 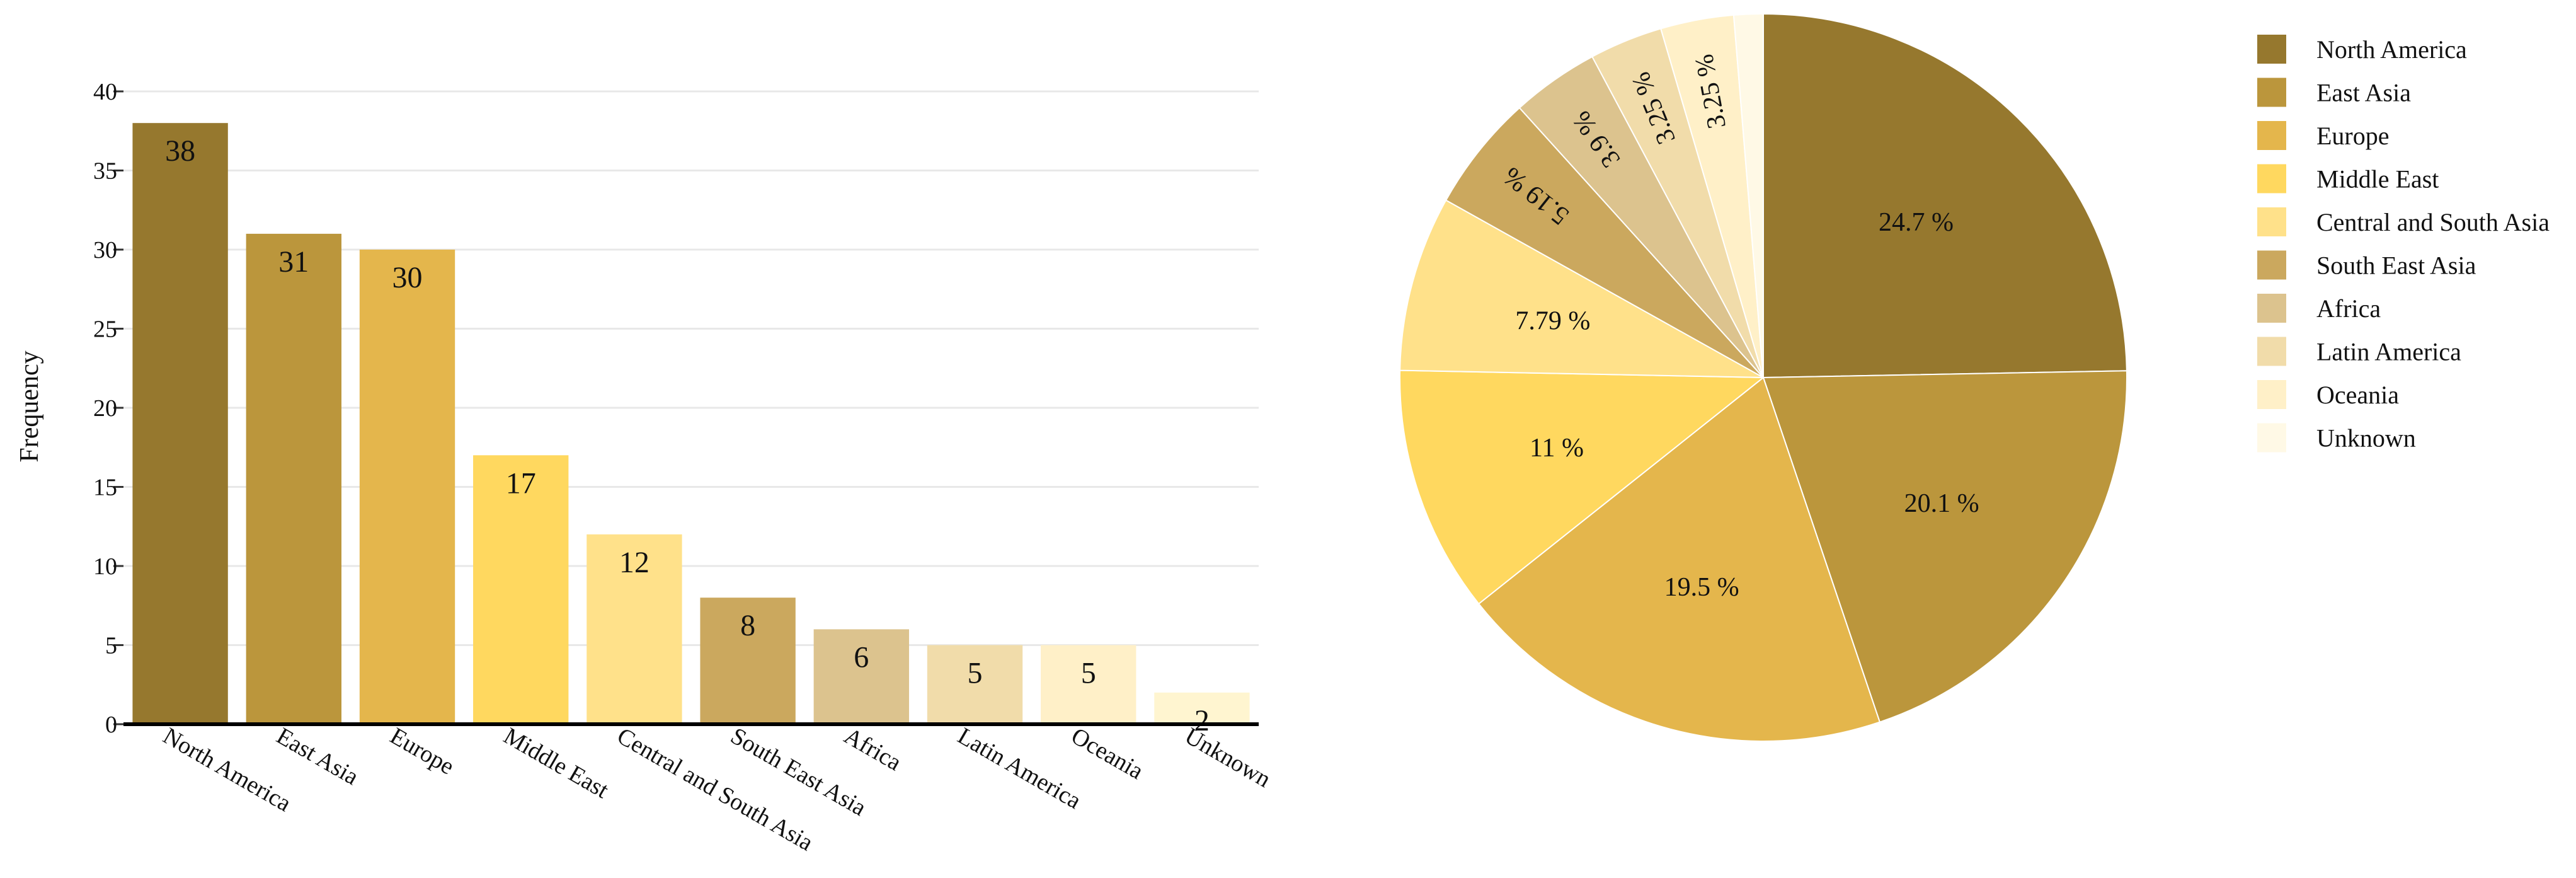 I want to click on y-tick-label: 15, so click(x=105, y=488).